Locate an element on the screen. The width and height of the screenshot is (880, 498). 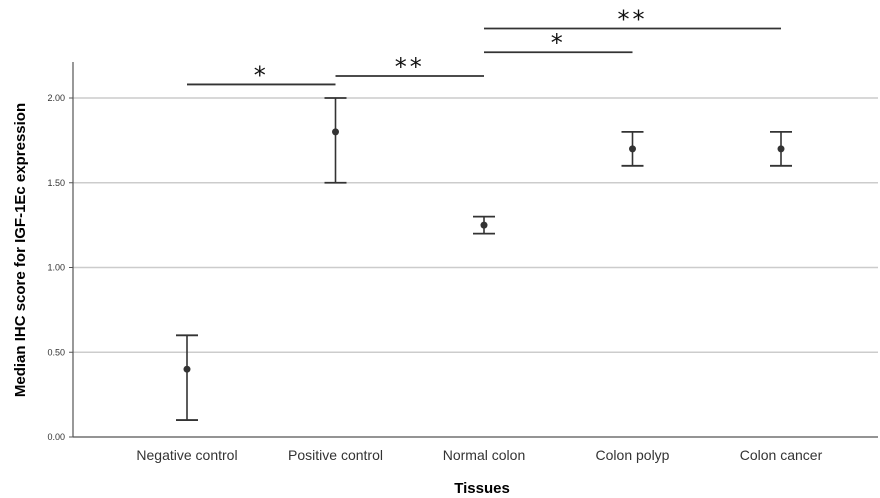
y-tick-labels: 0.00 0.50 1.00 1.50 2.00 is located at coordinates (56, 267).